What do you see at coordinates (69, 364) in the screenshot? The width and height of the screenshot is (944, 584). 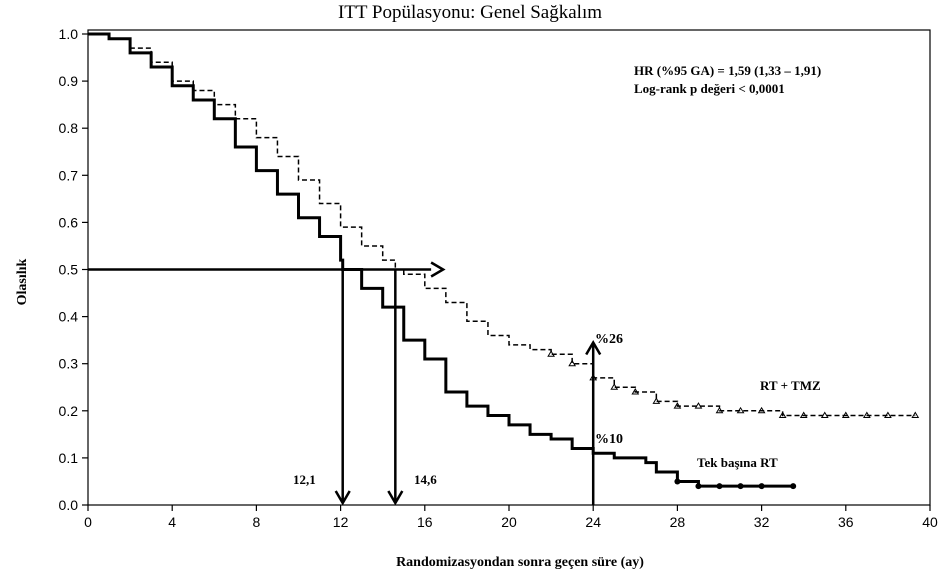 I see `y-tick-label: 0.3` at bounding box center [69, 364].